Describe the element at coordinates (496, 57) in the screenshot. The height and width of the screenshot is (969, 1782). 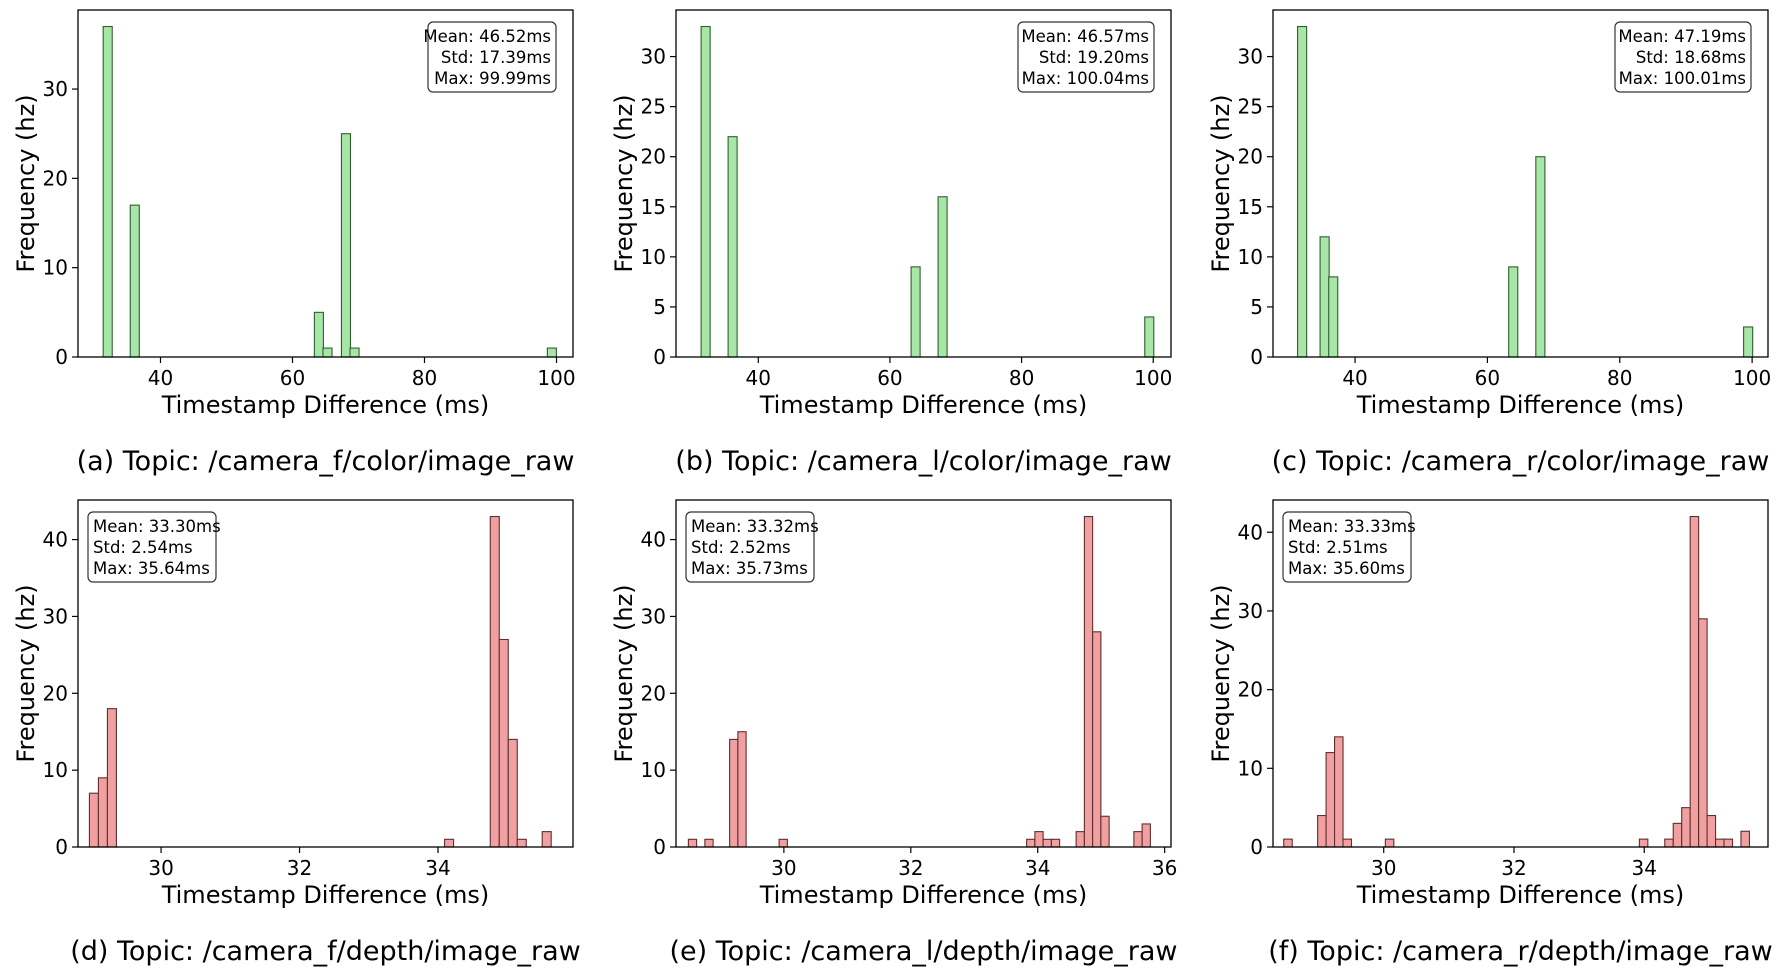
I see `stats-line: Std: 17.39ms` at that location.